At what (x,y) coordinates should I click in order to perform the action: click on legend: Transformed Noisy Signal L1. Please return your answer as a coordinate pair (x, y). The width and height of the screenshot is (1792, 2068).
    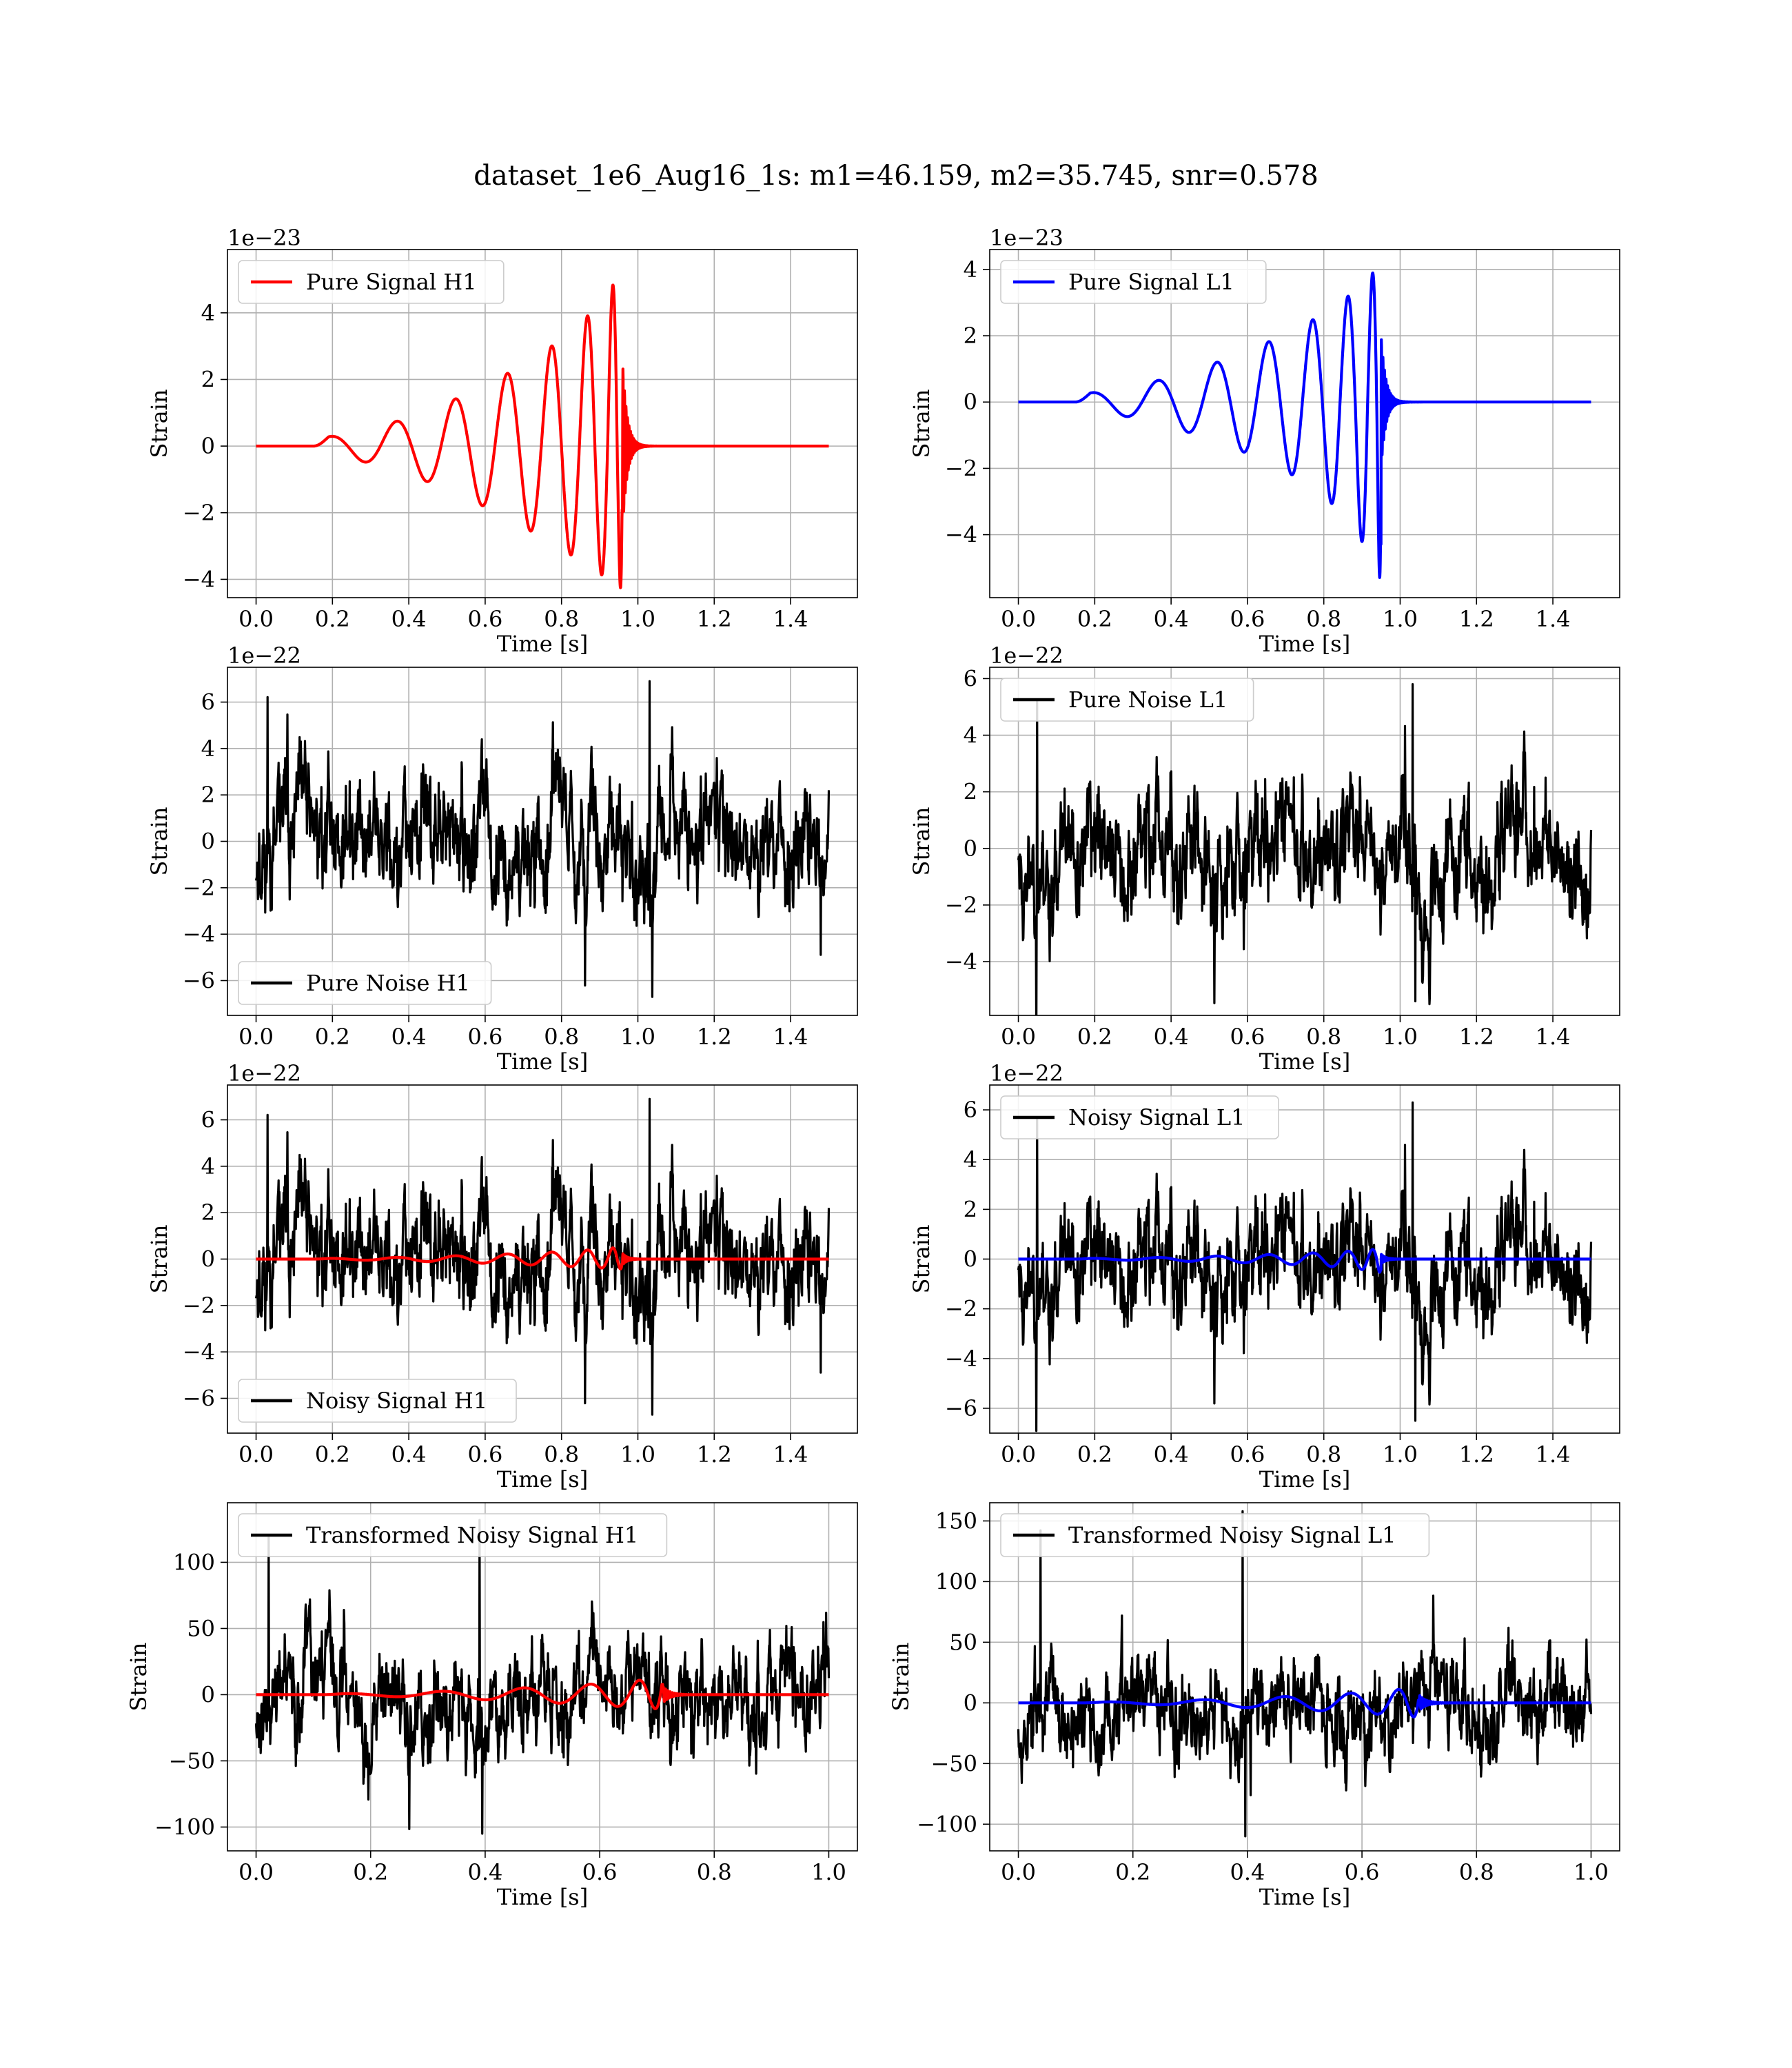
    Looking at the image, I should click on (1215, 1535).